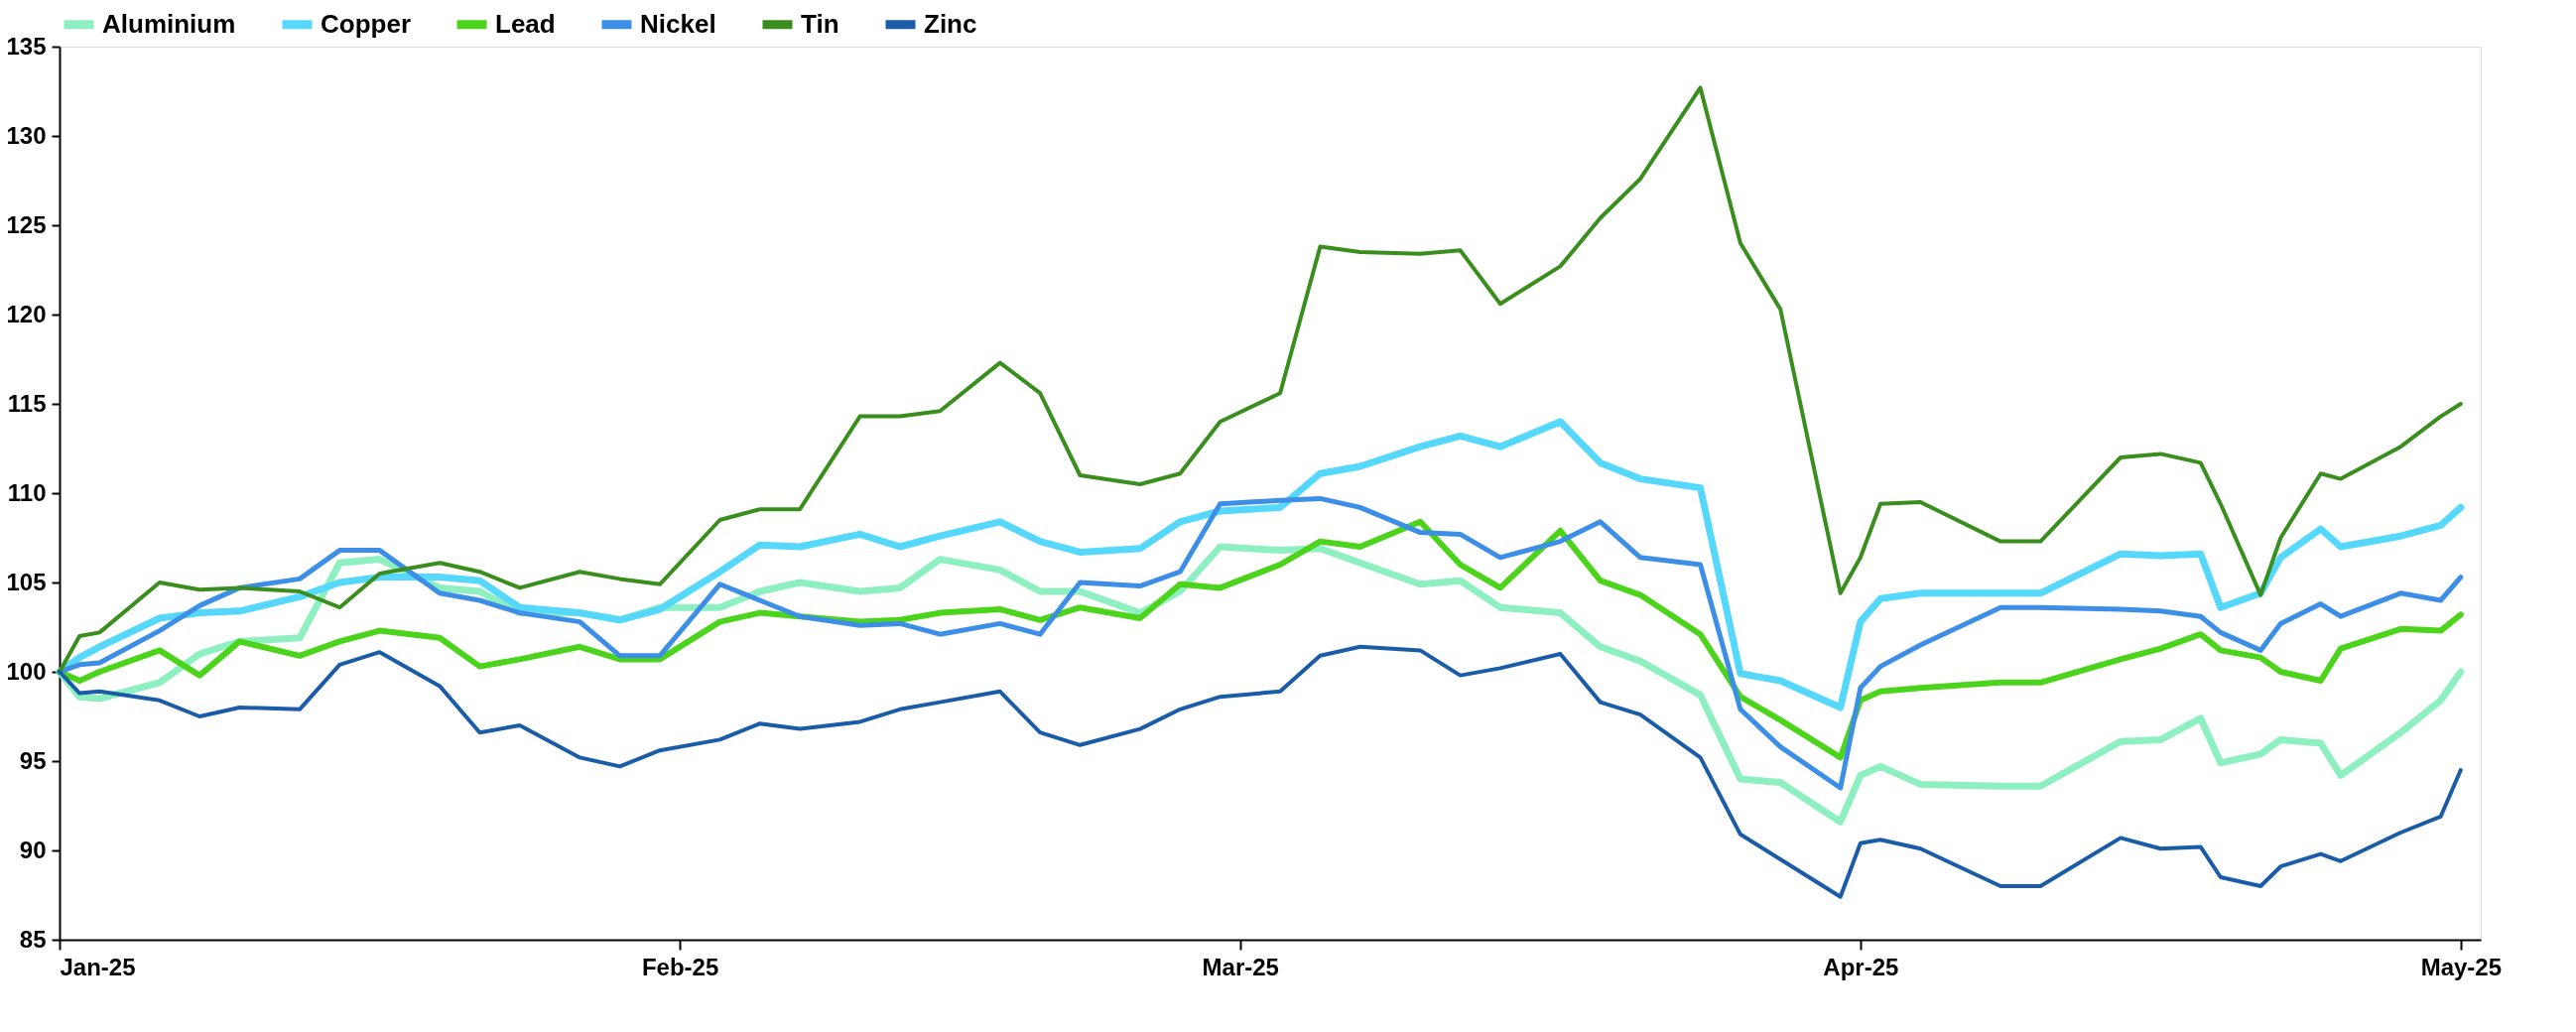  What do you see at coordinates (33, 760) in the screenshot?
I see `y-tick-label: 95` at bounding box center [33, 760].